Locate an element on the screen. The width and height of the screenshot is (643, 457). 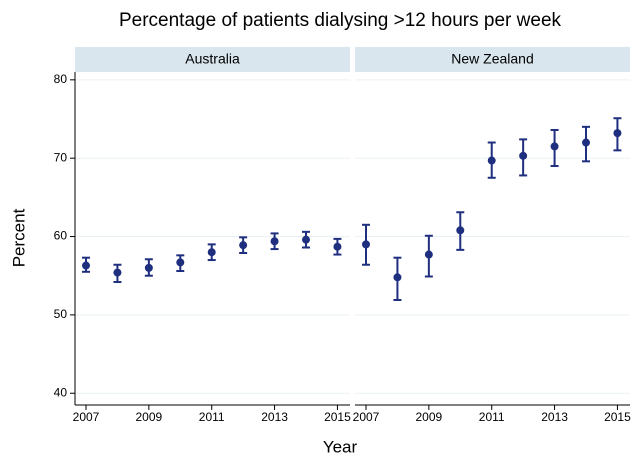
strip-title: New Zealand is located at coordinates (492, 59).